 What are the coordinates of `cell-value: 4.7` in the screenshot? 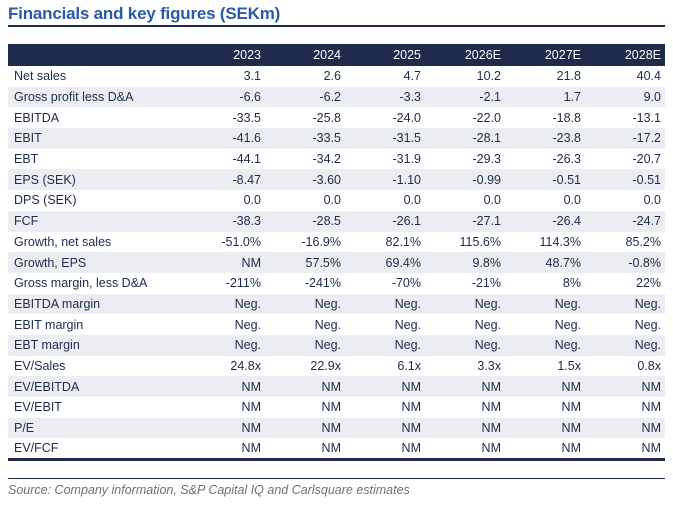 It's located at (412, 76).